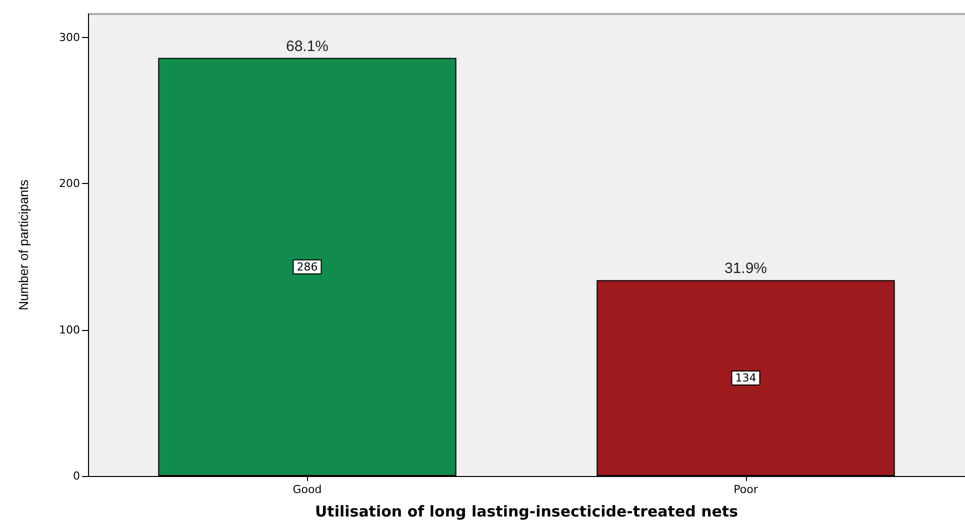 The height and width of the screenshot is (527, 965). What do you see at coordinates (307, 46) in the screenshot?
I see `annotation: 68.1%` at bounding box center [307, 46].